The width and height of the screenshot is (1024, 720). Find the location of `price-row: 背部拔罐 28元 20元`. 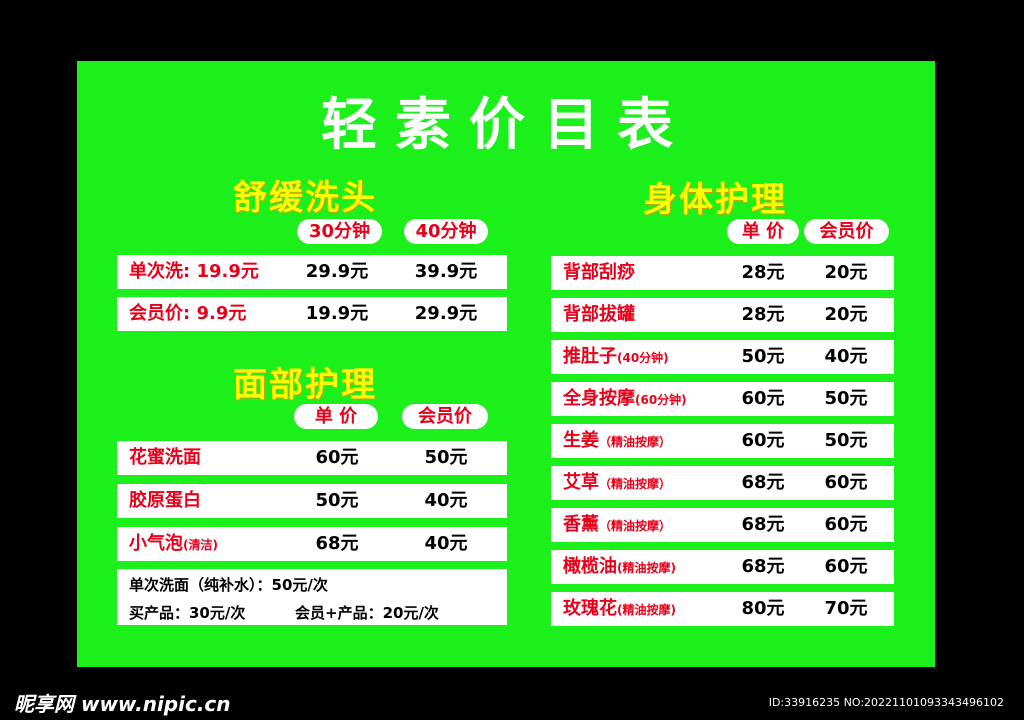

price-row: 背部拔罐 28元 20元 is located at coordinates (722, 315).